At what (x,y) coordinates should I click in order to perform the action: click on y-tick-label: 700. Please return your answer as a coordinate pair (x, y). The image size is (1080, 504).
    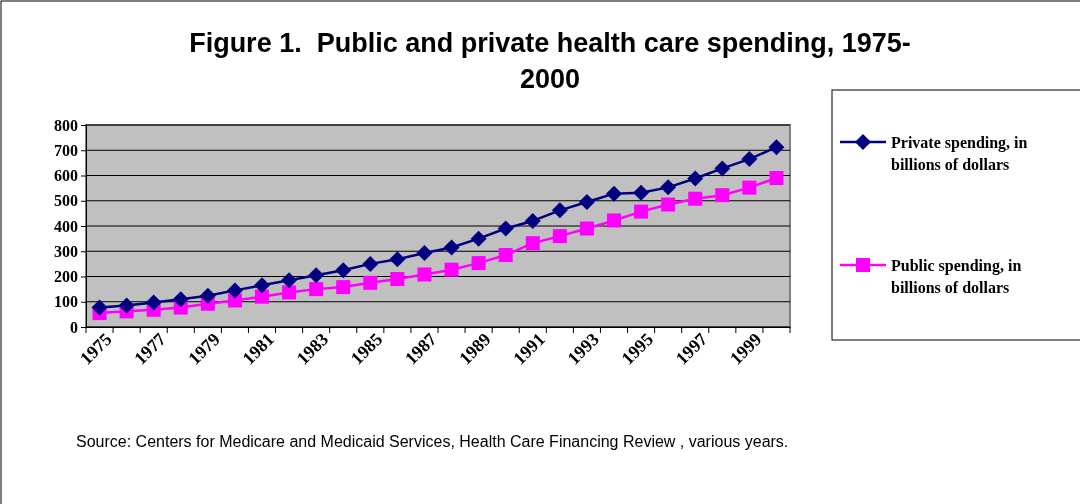
    Looking at the image, I should click on (66, 150).